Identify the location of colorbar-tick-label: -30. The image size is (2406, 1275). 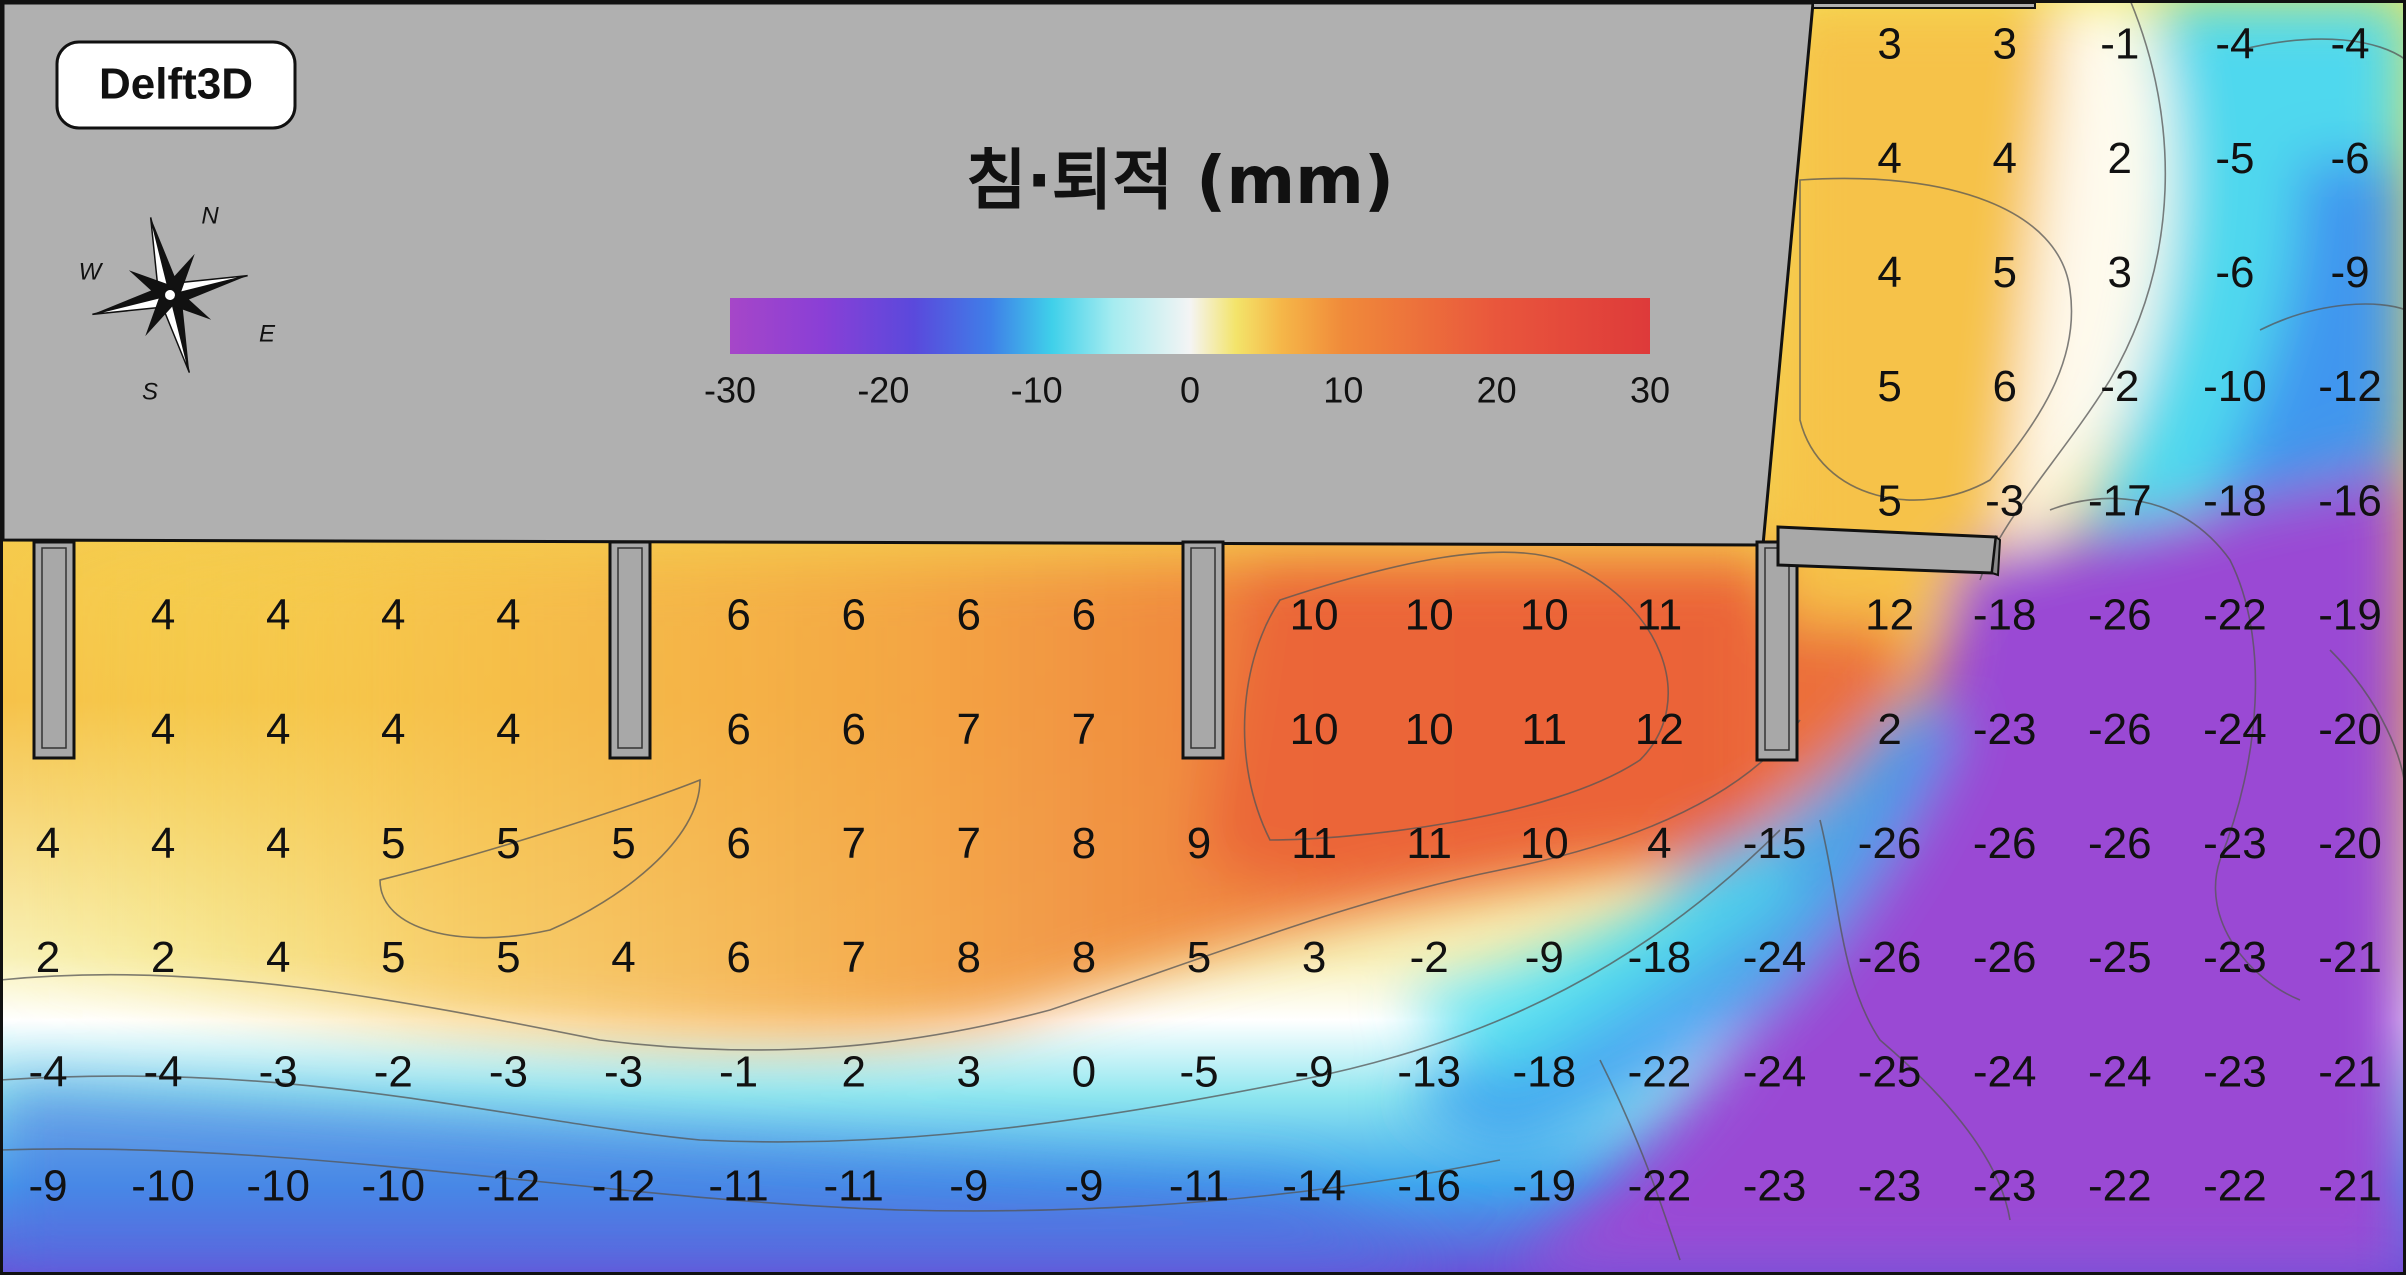
(730, 390).